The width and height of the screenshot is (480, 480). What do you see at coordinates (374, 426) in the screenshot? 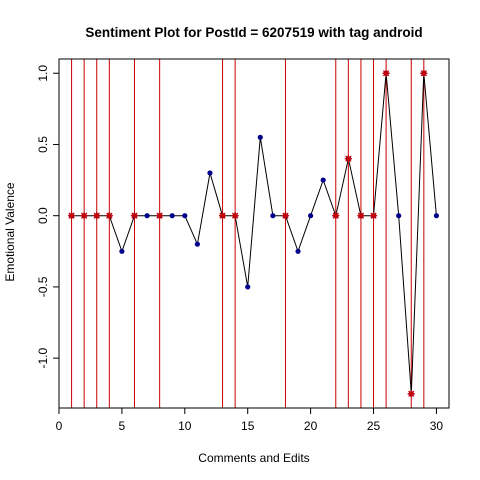
I see `x-tick-label: 25` at bounding box center [374, 426].